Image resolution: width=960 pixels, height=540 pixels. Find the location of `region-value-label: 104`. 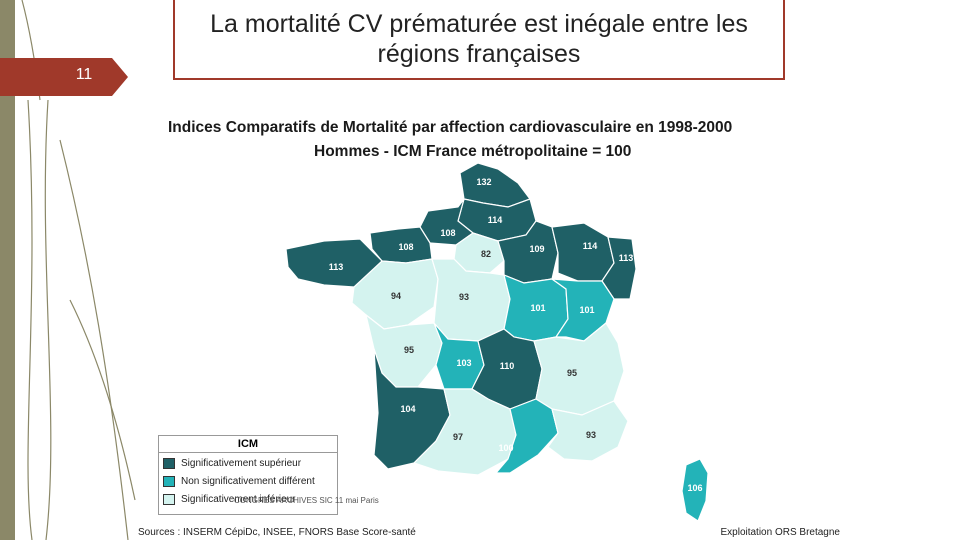

region-value-label: 104 is located at coordinates (407, 409).